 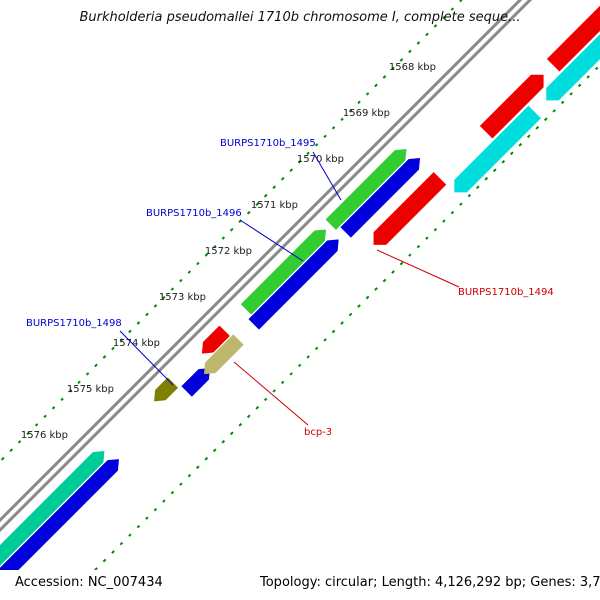 I want to click on gene-label-bcp-3: bcp-3, so click(x=318, y=432).